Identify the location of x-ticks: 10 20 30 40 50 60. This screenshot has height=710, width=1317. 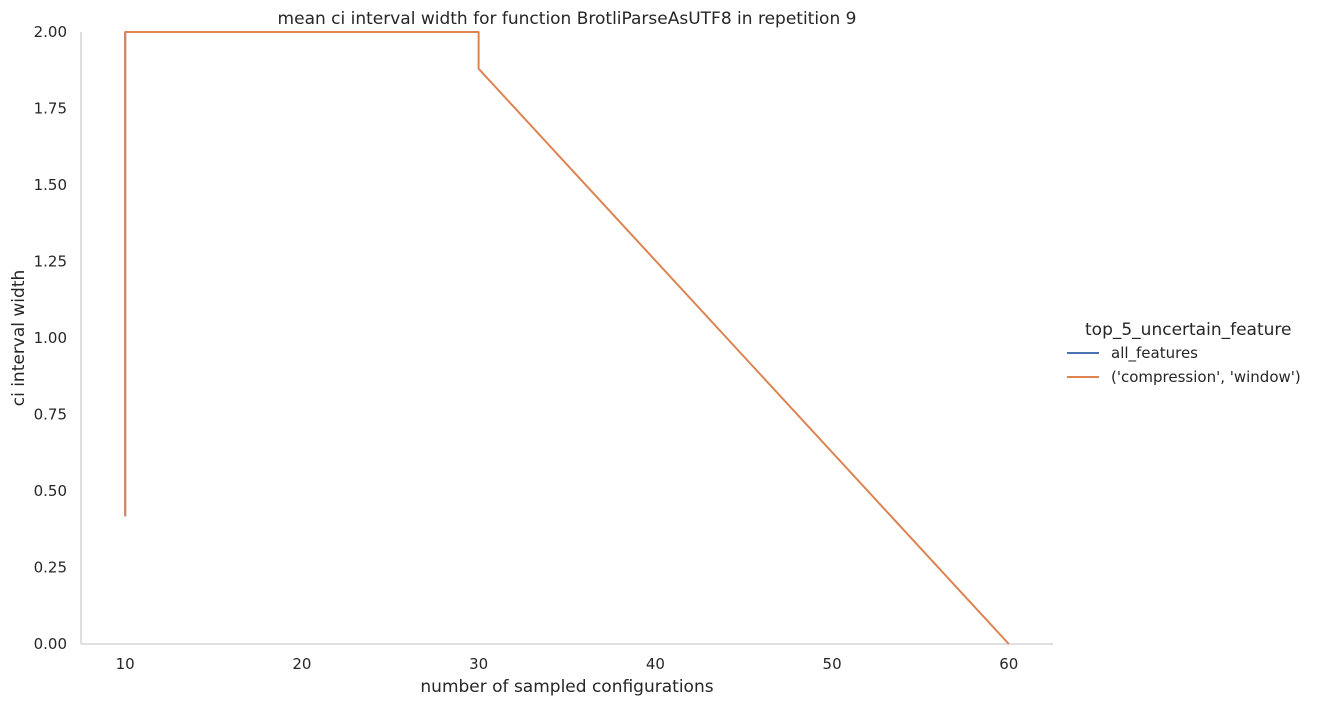
(567, 664).